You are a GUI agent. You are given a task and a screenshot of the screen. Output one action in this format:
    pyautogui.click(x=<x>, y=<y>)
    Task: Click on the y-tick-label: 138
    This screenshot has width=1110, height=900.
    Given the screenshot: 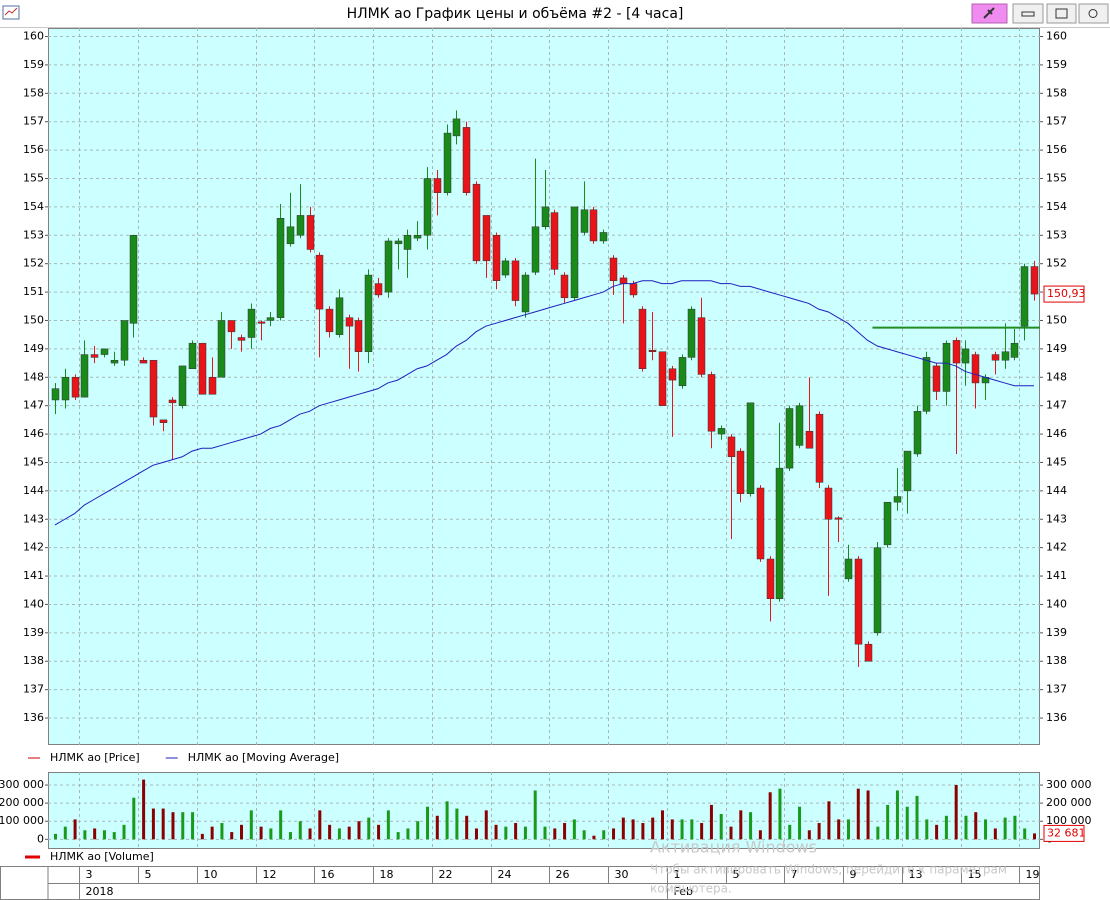 What is the action you would take?
    pyautogui.click(x=33, y=660)
    